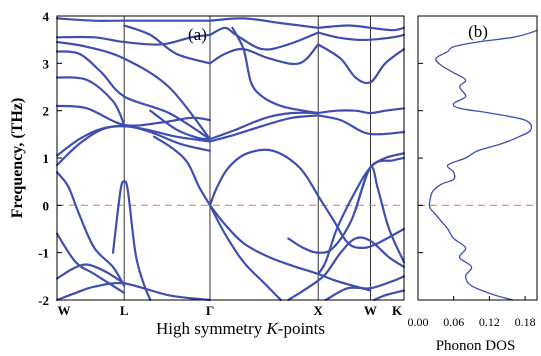 This screenshot has width=541, height=356. I want to click on x-axis-title-italic: K, so click(272, 328).